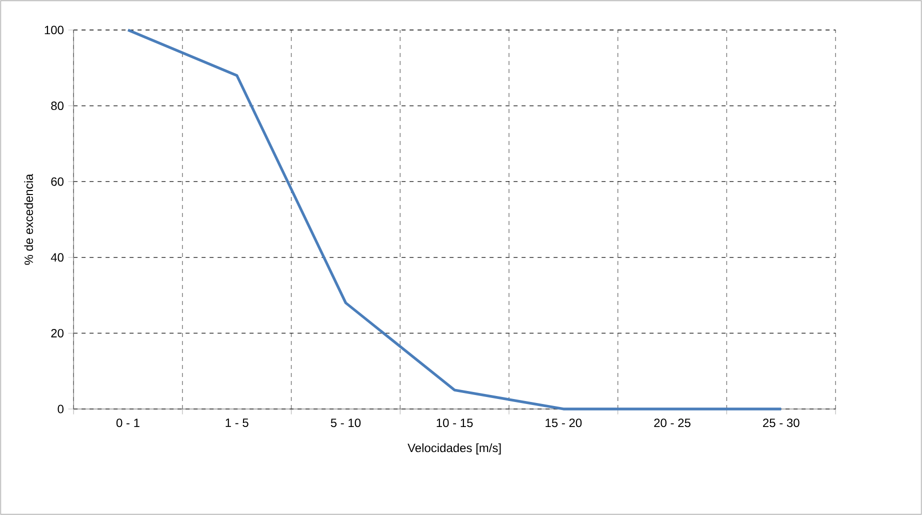 The width and height of the screenshot is (922, 515). Describe the element at coordinates (564, 423) in the screenshot. I see `x-tick-label: 15 - 20` at that location.